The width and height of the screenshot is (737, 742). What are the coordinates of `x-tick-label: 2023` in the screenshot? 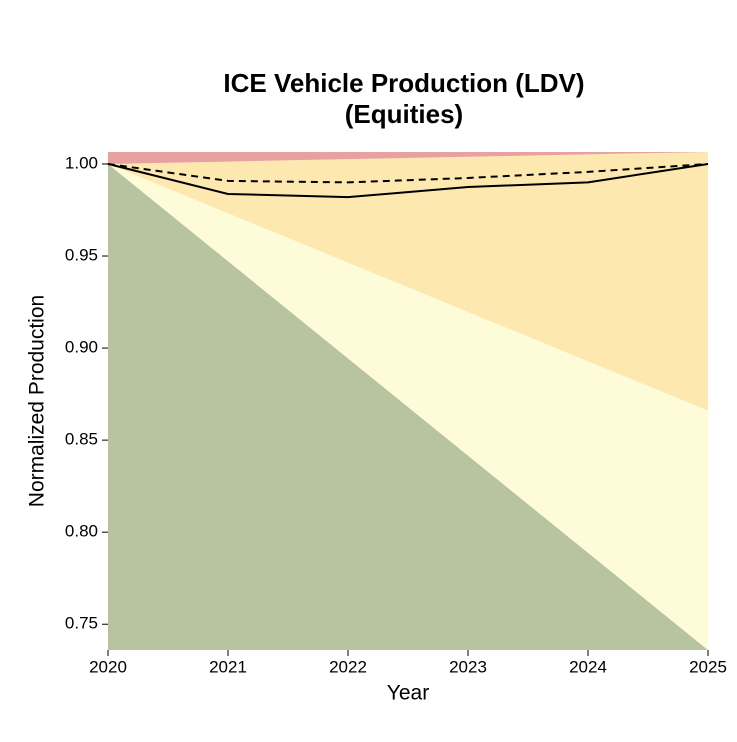 It's located at (468, 666).